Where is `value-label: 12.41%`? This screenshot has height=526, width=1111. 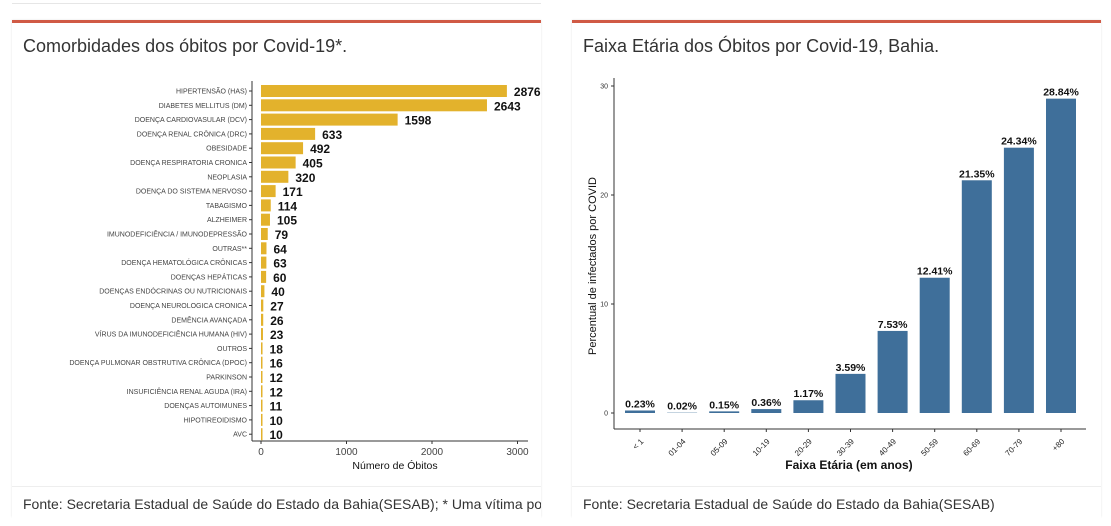 value-label: 12.41% is located at coordinates (935, 272).